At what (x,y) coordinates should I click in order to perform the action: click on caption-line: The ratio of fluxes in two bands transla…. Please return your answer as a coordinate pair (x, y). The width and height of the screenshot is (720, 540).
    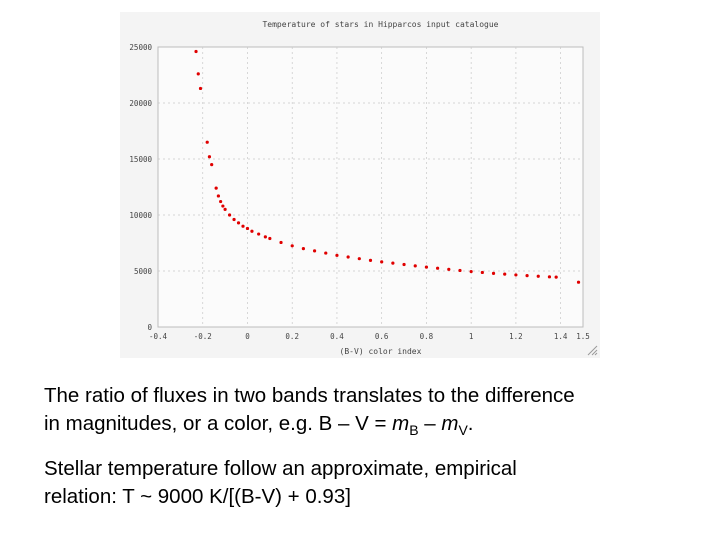
    Looking at the image, I should click on (309, 395).